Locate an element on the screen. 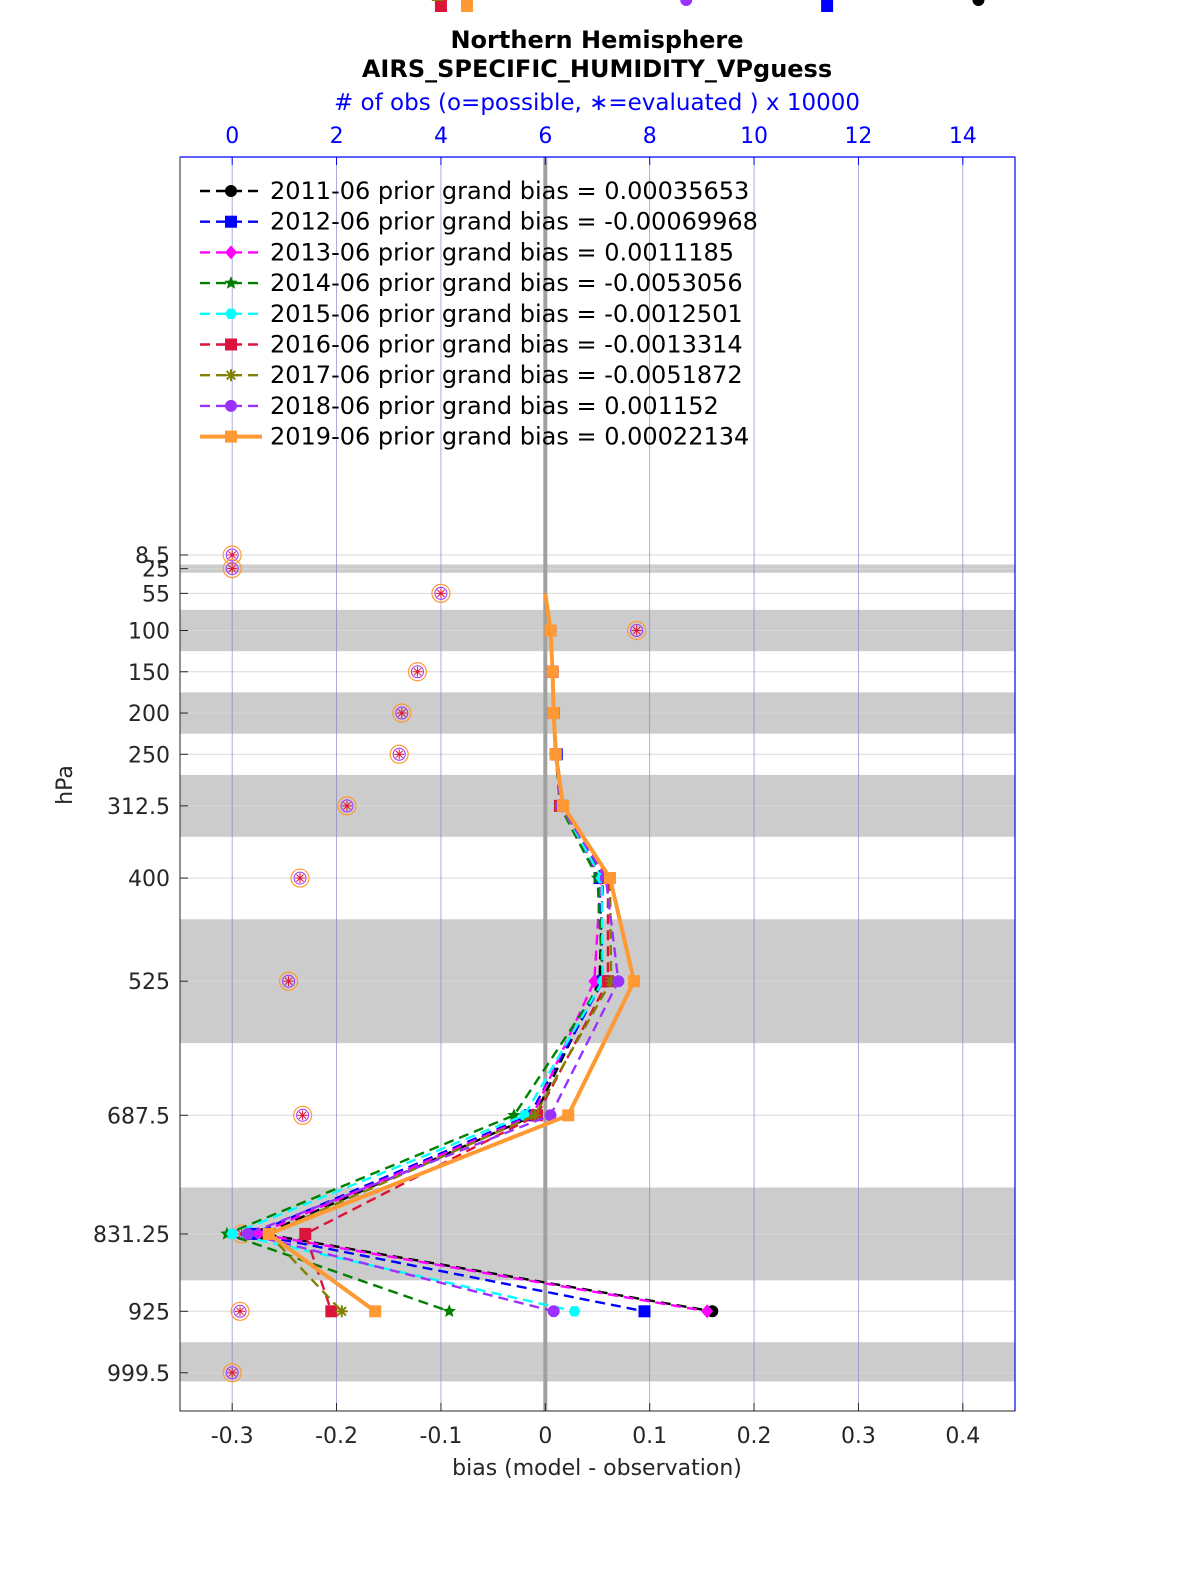  legend-entry: 2016-06 prior grand bias = -0.0013314 is located at coordinates (471, 345).